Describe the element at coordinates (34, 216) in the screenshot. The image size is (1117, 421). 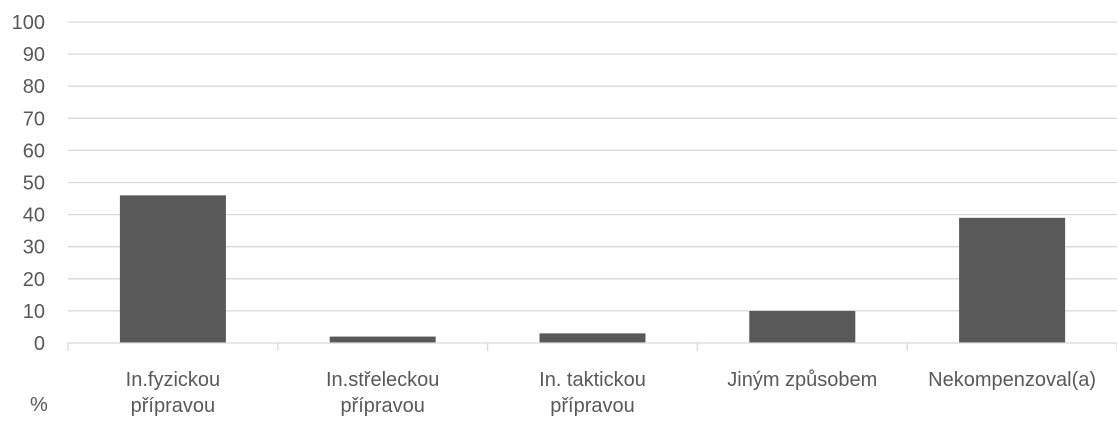
I see `y-tick-label: 40` at that location.